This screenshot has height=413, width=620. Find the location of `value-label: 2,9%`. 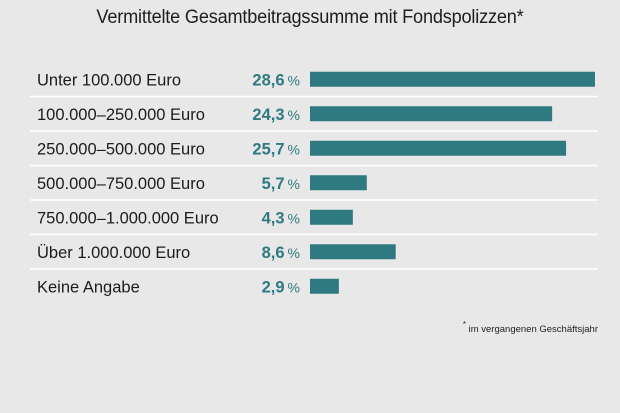

value-label: 2,9% is located at coordinates (281, 287).